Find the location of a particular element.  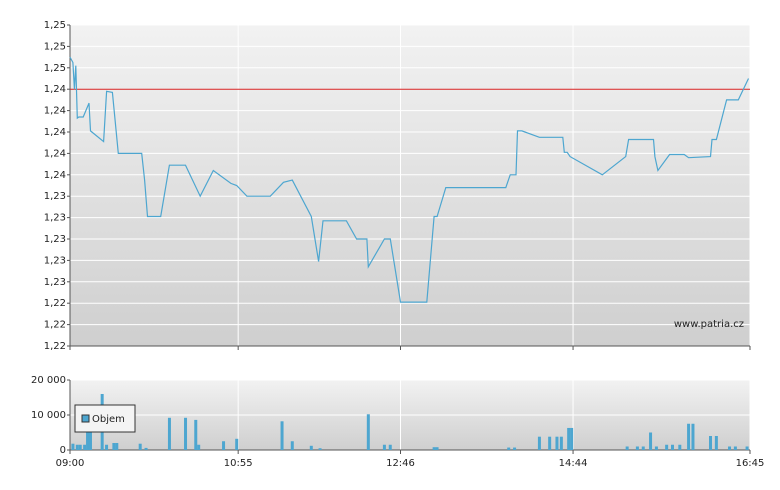

x-tick-label: 14:44 is located at coordinates (573, 463).